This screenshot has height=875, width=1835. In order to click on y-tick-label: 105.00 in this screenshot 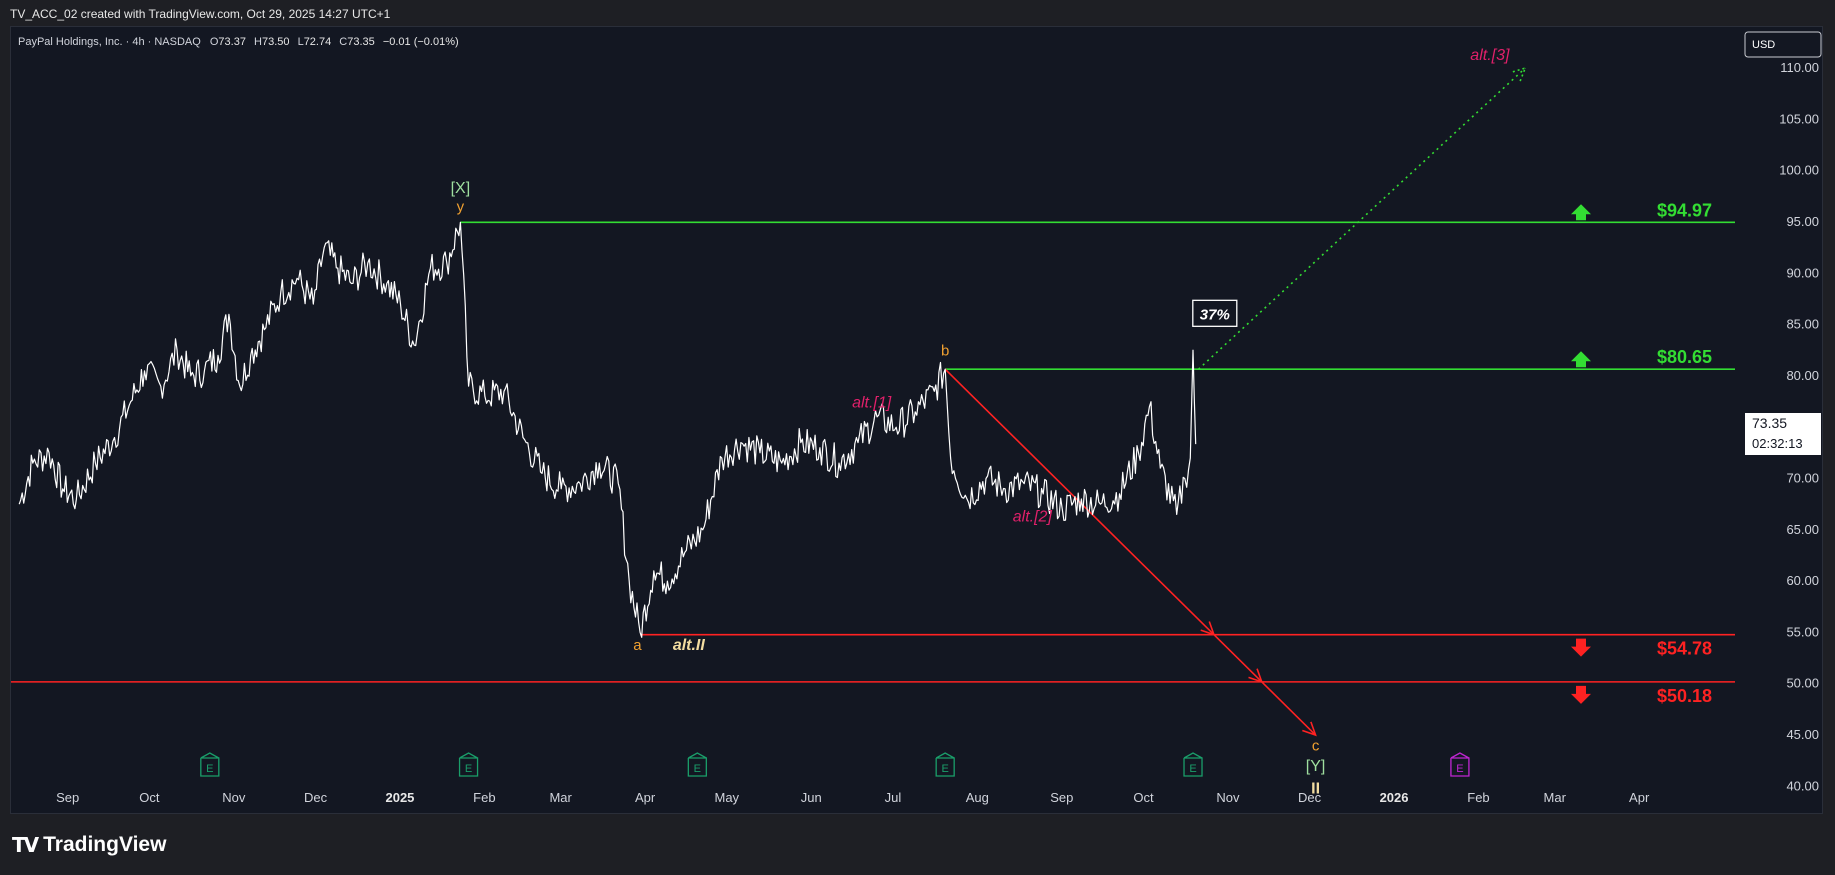, I will do `click(1799, 118)`.